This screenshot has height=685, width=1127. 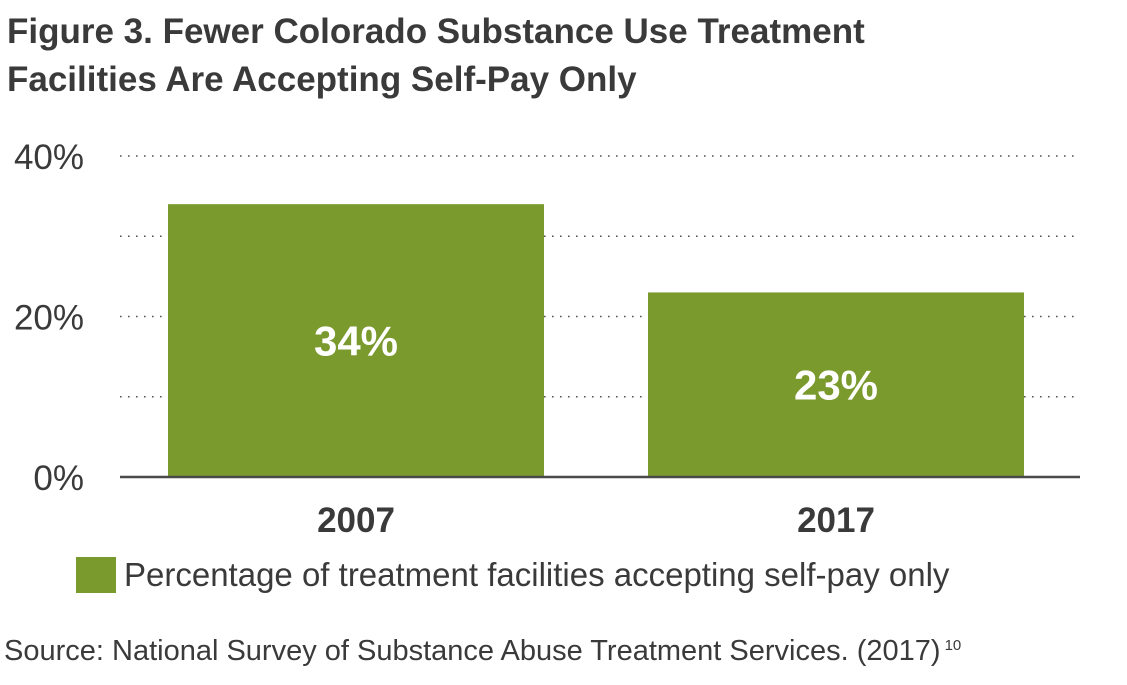 I want to click on x-tick-label: 2007, so click(x=356, y=520).